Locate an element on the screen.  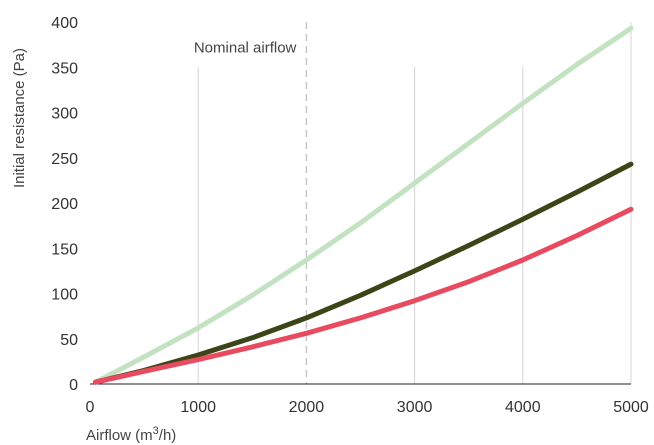
y-tick-label-150: 150 is located at coordinates (64, 249).